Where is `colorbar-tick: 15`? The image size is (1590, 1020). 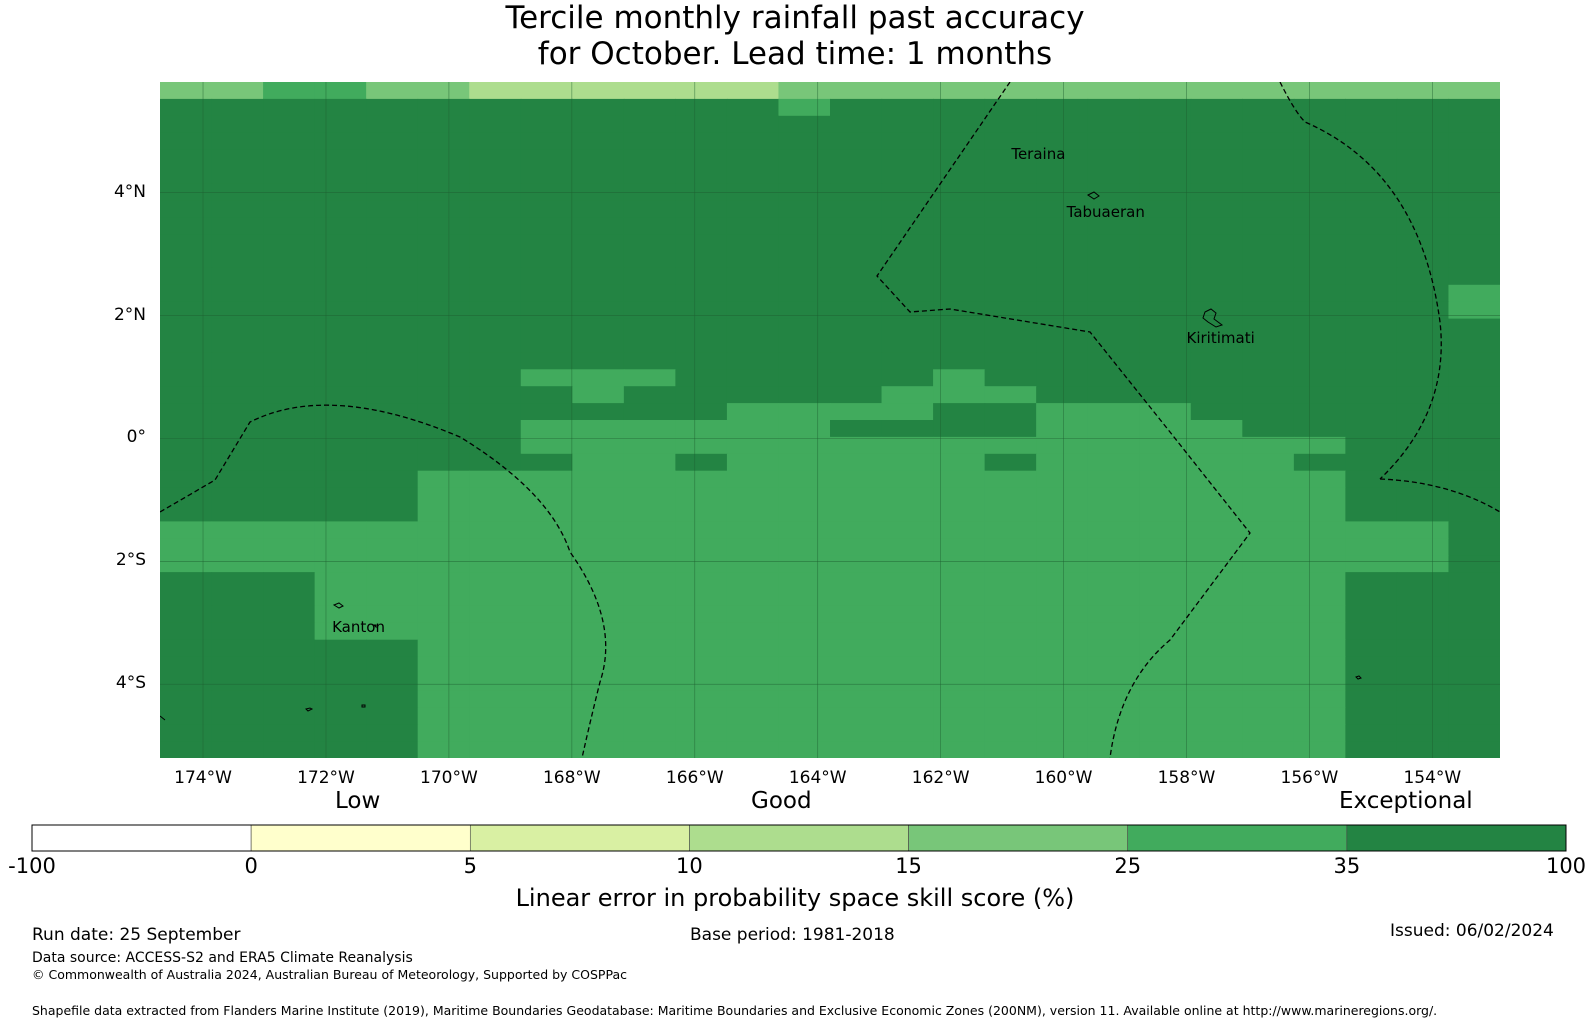
colorbar-tick: 15 is located at coordinates (908, 866).